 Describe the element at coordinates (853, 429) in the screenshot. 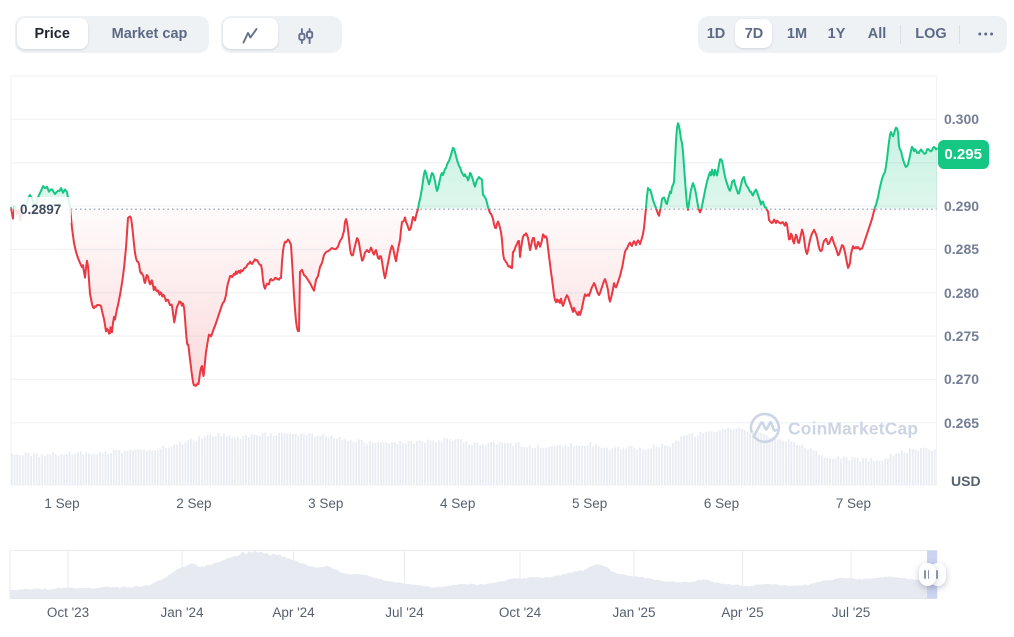

I see `svg-text: CoinMarketCap` at that location.